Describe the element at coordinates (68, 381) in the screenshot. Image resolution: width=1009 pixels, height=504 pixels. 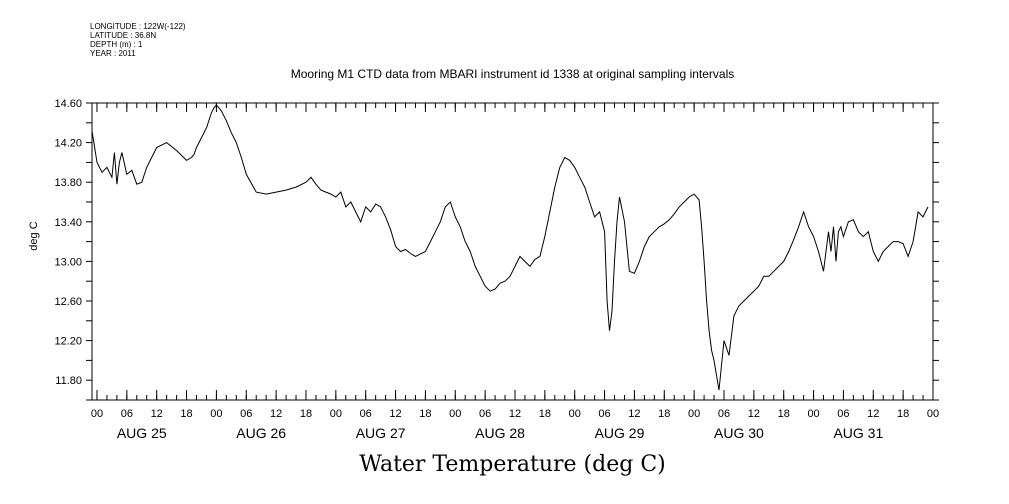
I see `y-tick-label: 11.80` at that location.